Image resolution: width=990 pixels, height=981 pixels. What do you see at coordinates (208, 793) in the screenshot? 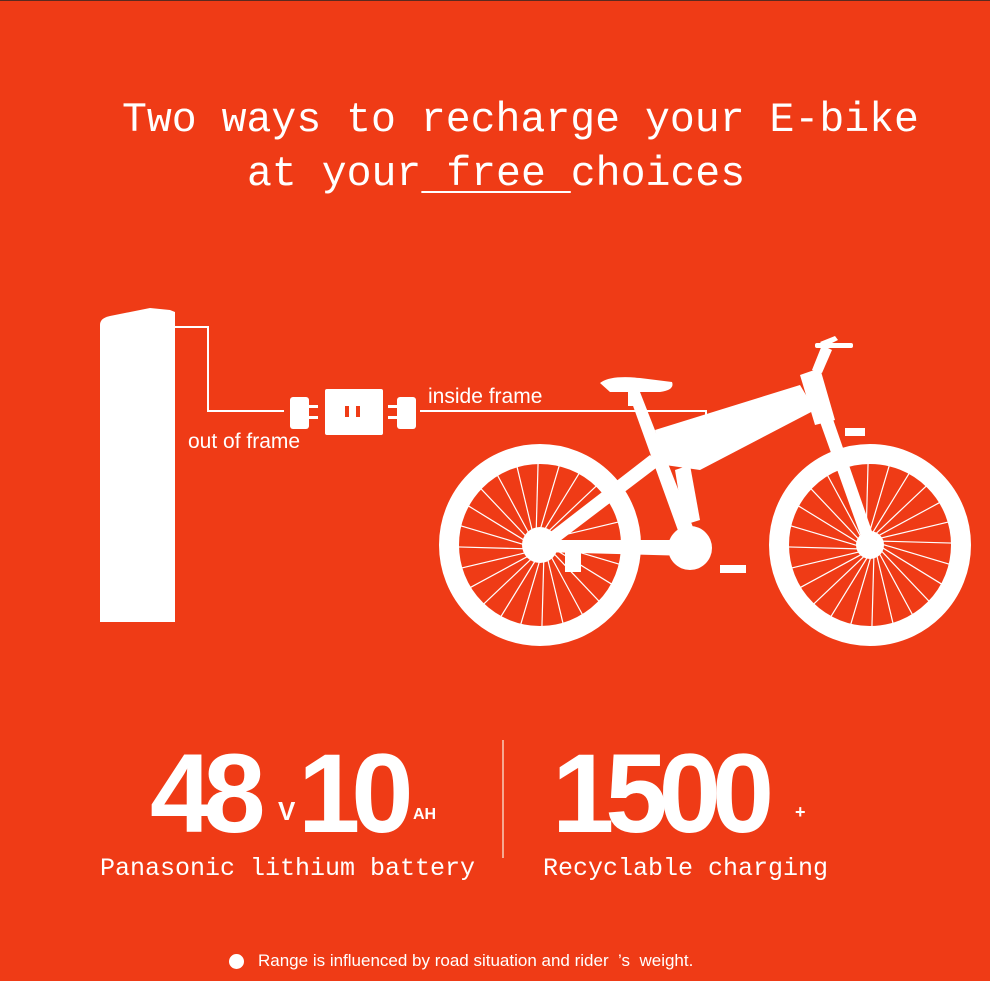
I see `voltage-value: 48` at bounding box center [208, 793].